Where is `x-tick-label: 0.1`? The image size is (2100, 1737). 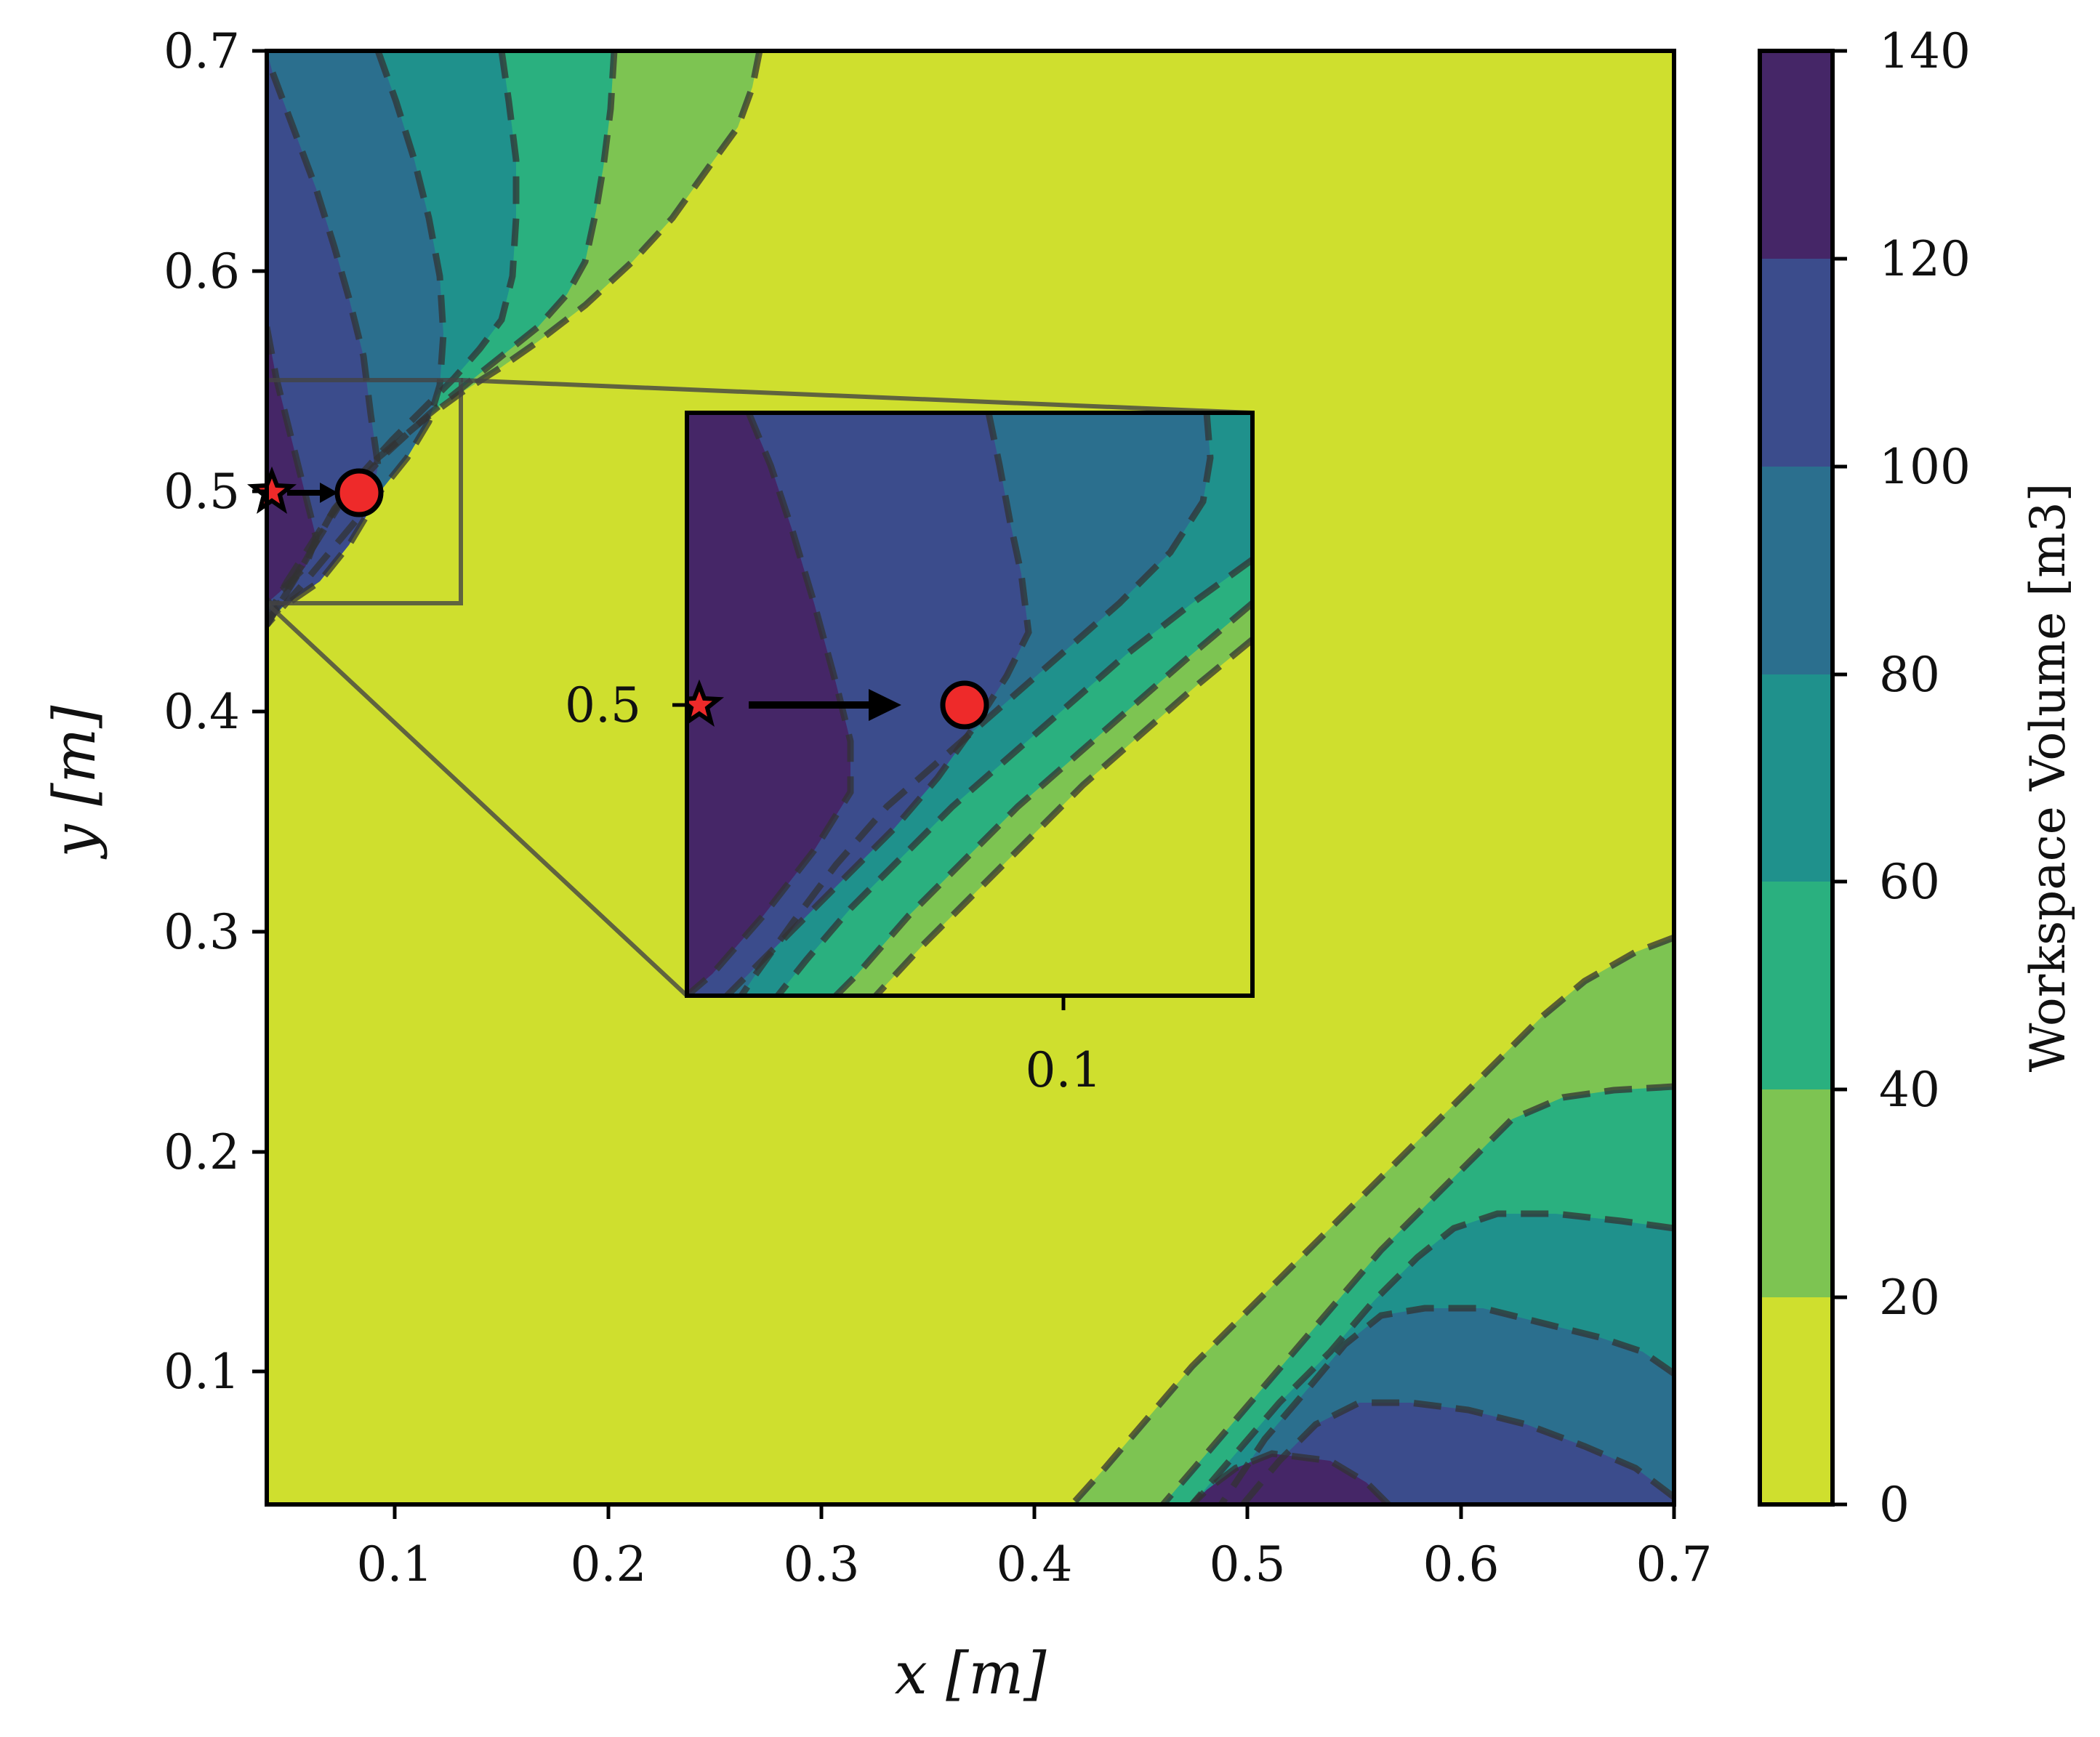 x-tick-label: 0.1 is located at coordinates (395, 1564).